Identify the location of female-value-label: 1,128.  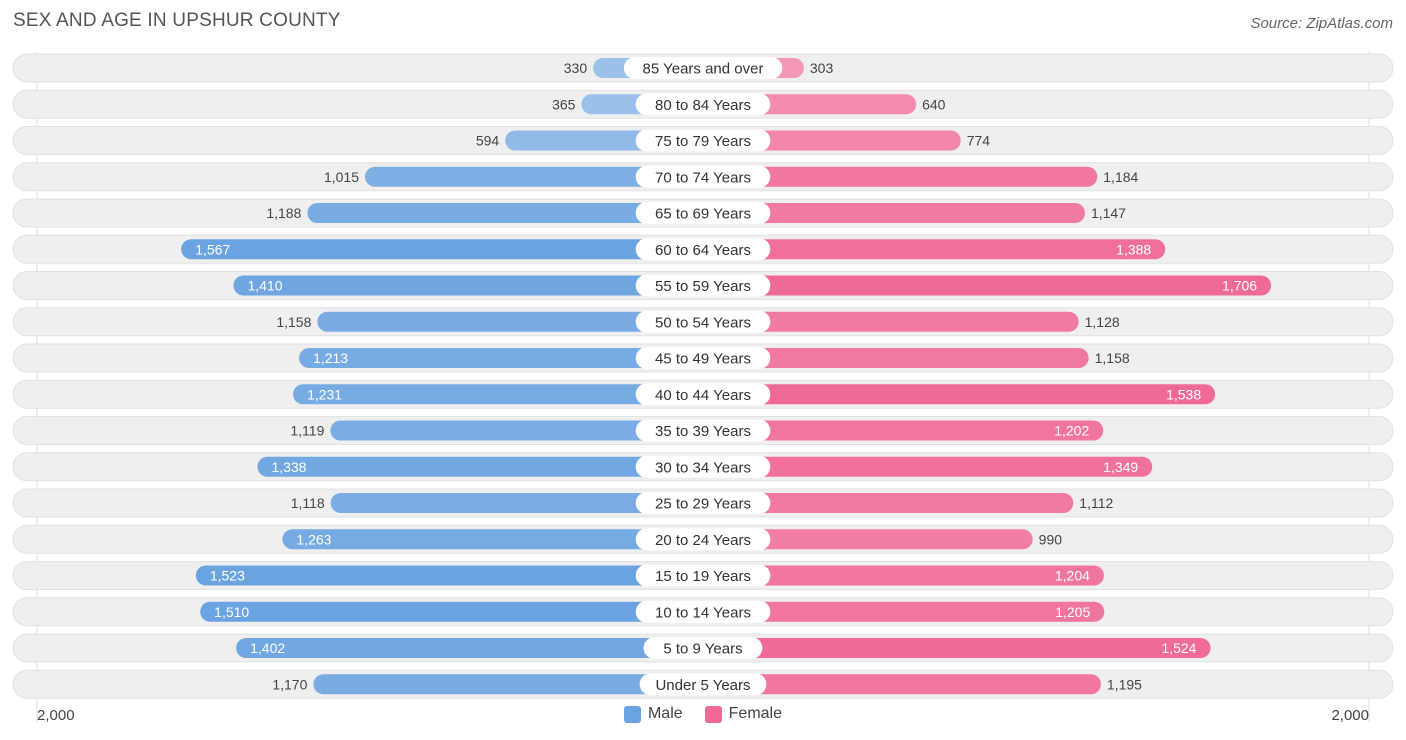
(1102, 322).